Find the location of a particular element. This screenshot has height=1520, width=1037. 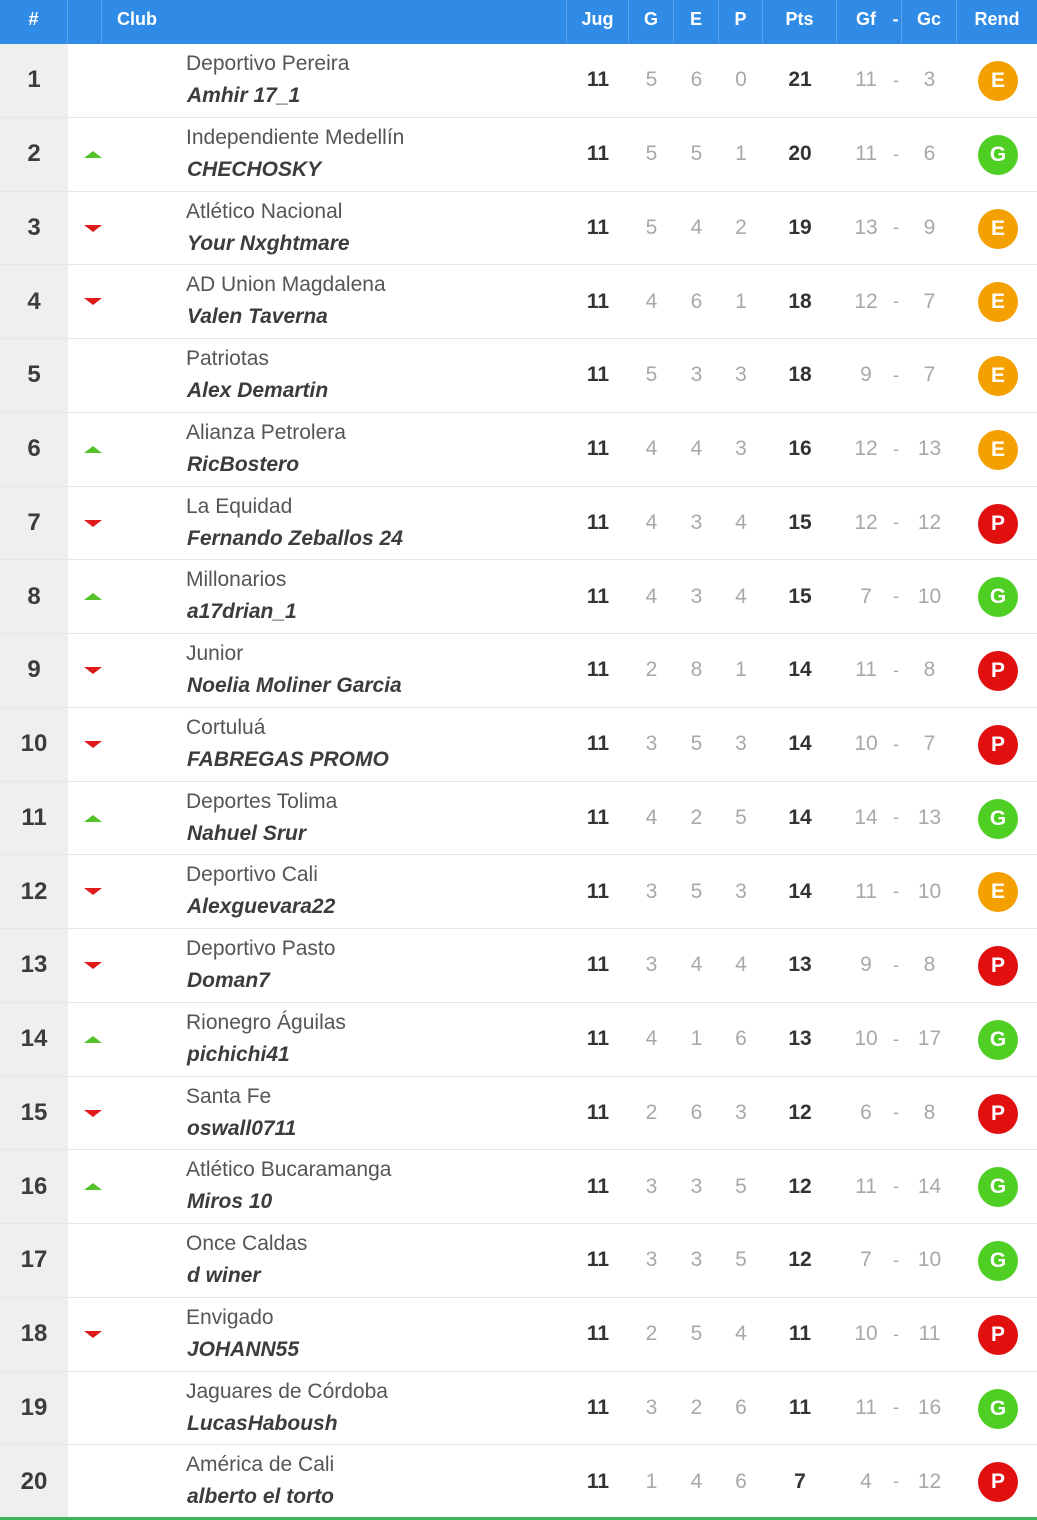

club-name: La Equidad is located at coordinates (239, 506).